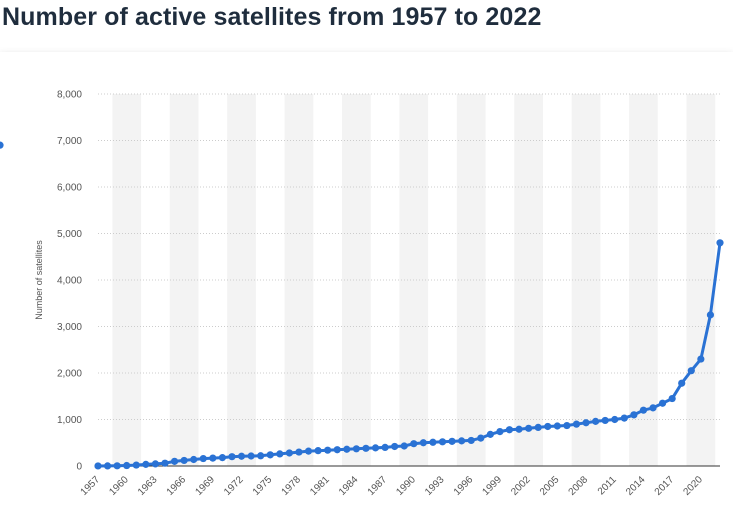  What do you see at coordinates (493, 486) in the screenshot?
I see `x-tick-label: 1999` at bounding box center [493, 486].